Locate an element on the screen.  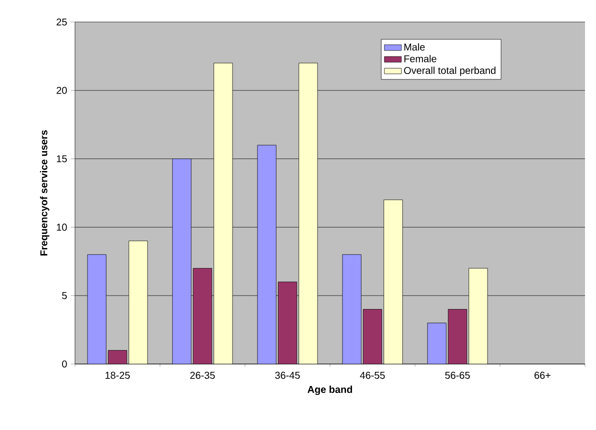
y-tick-label: 10 is located at coordinates (61, 227).